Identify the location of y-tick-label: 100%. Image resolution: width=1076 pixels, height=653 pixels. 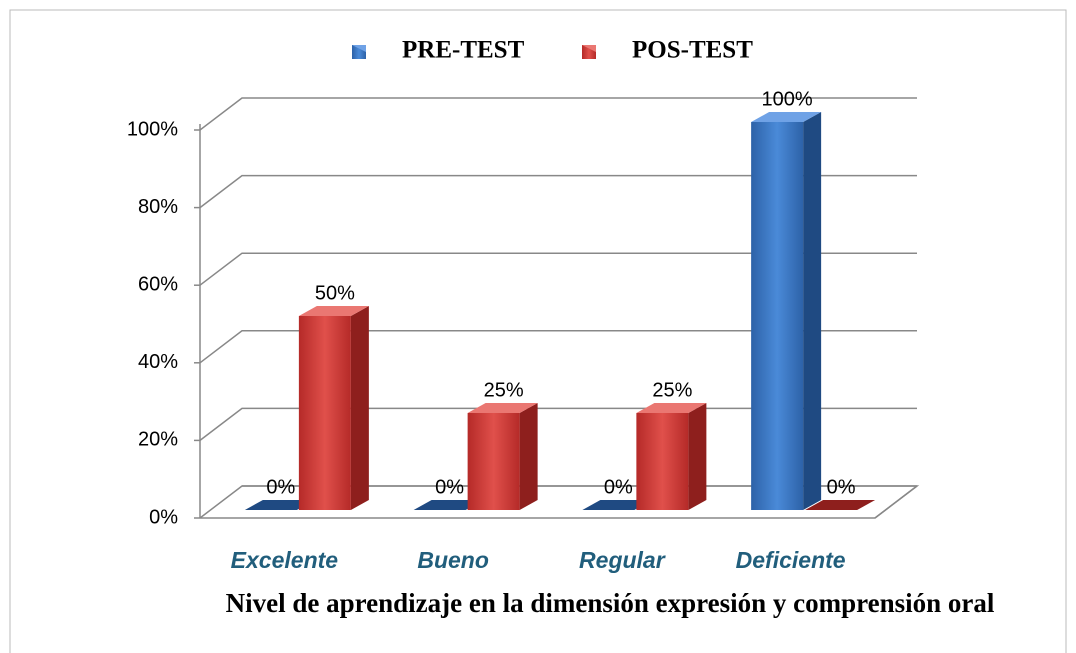
(152, 129).